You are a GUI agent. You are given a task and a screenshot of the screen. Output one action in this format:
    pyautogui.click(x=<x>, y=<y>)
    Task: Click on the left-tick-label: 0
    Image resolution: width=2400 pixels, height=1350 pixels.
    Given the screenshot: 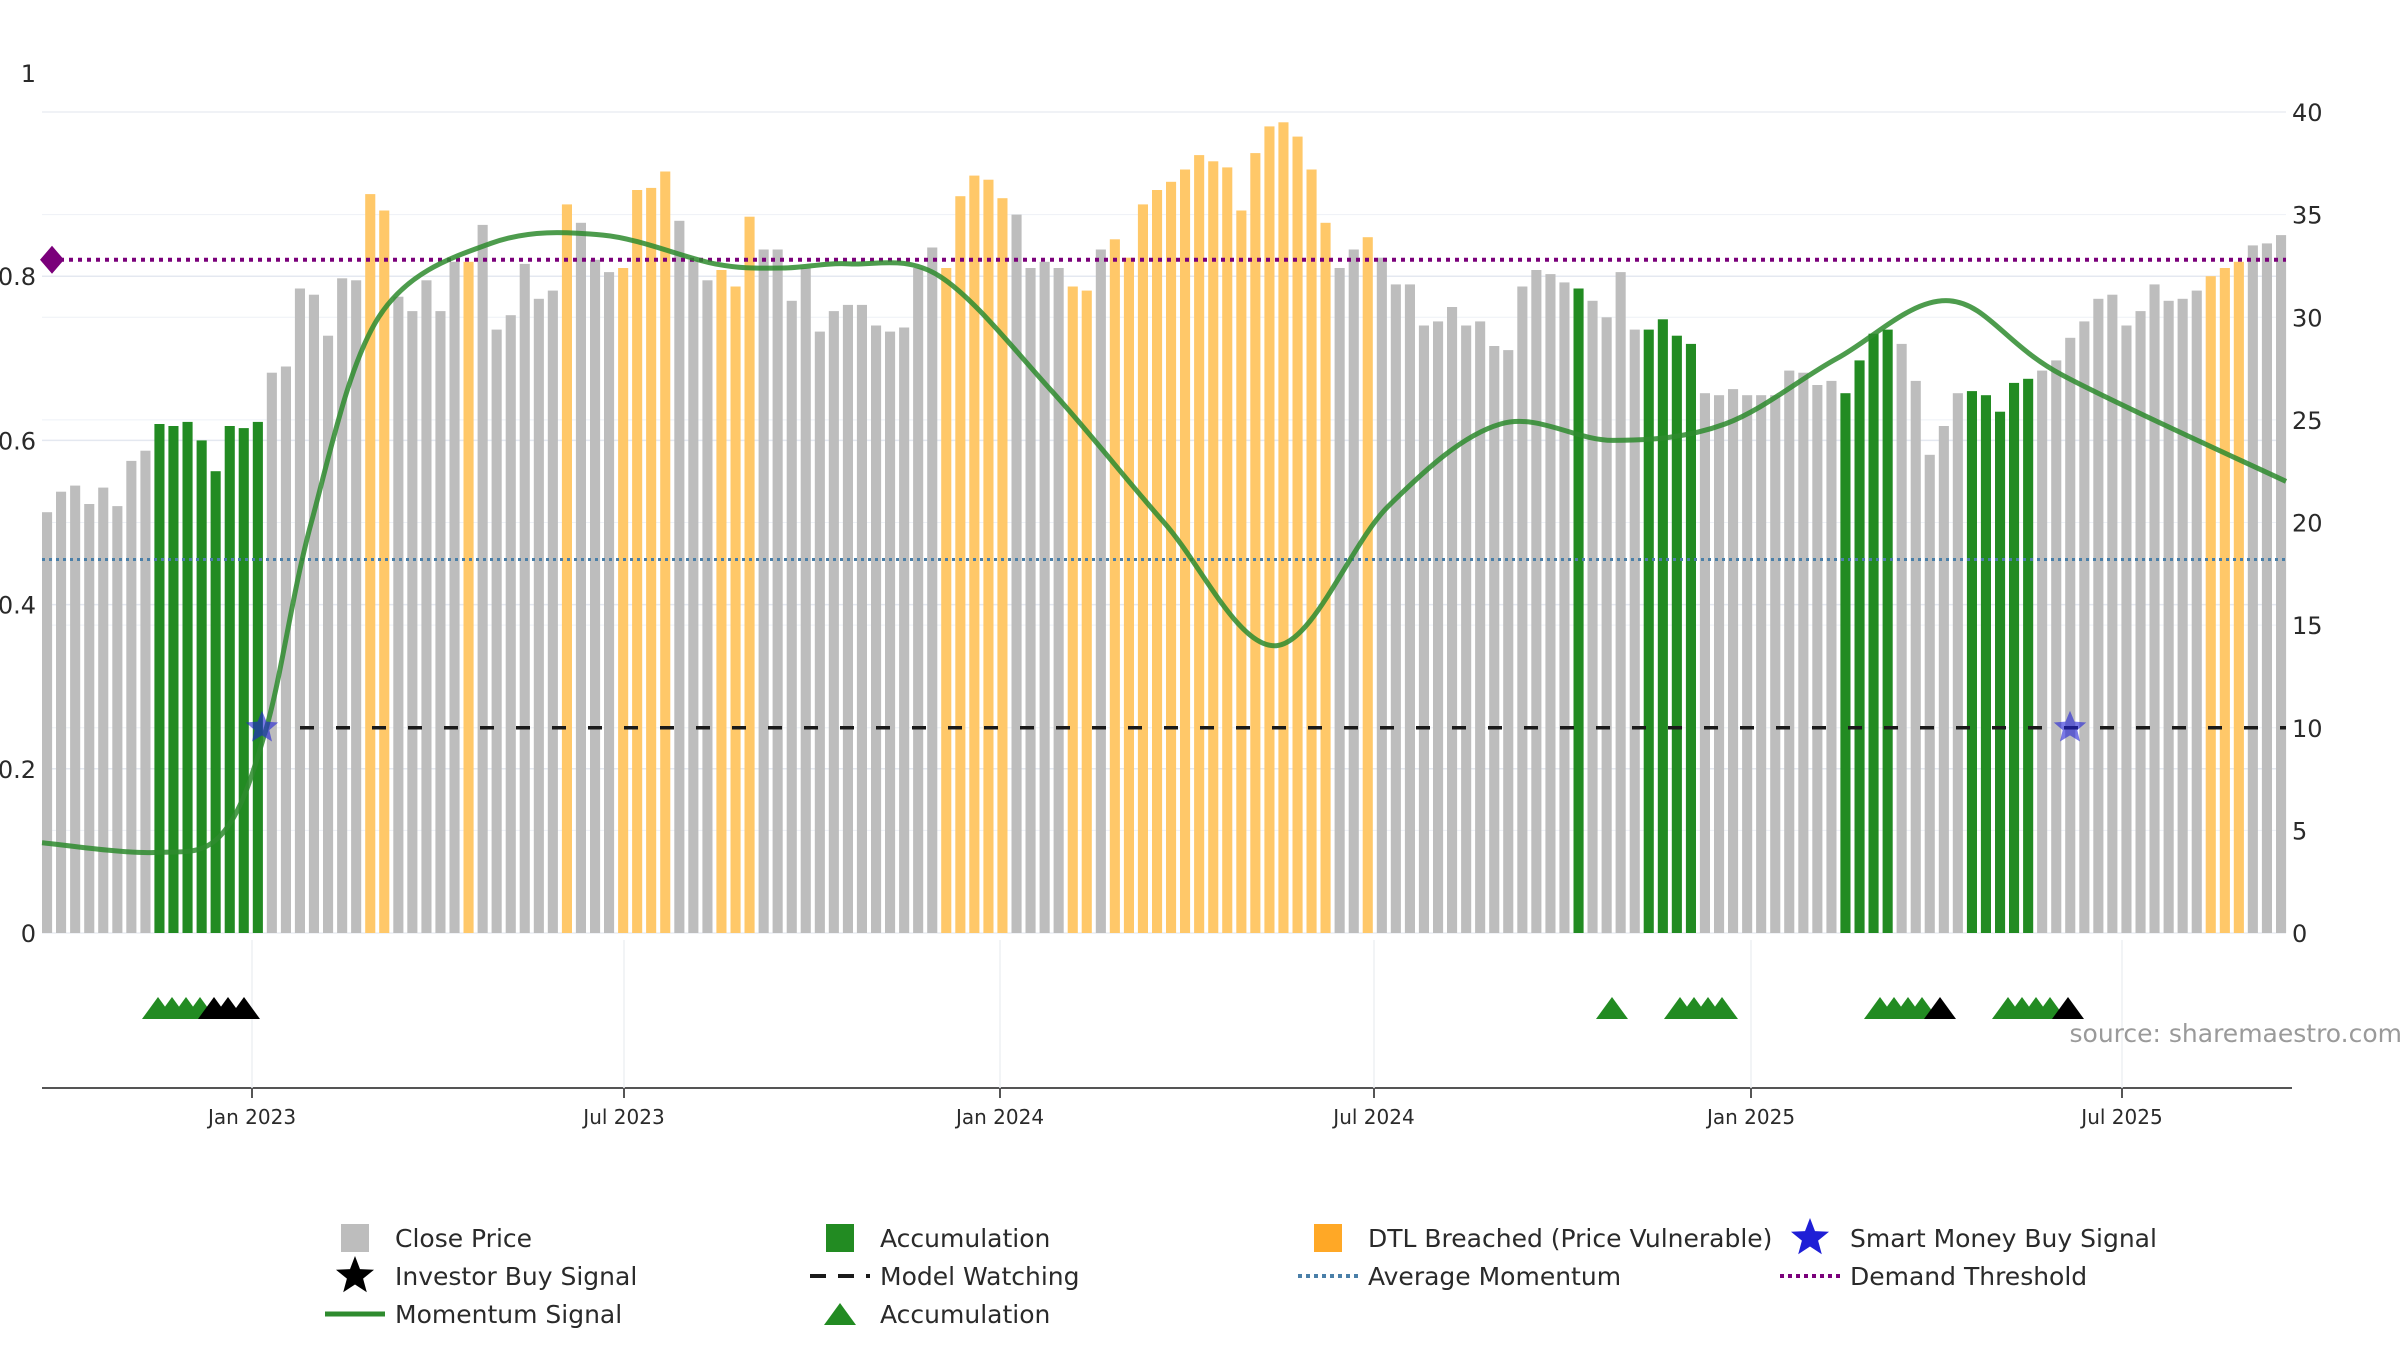 What is the action you would take?
    pyautogui.click(x=28, y=934)
    